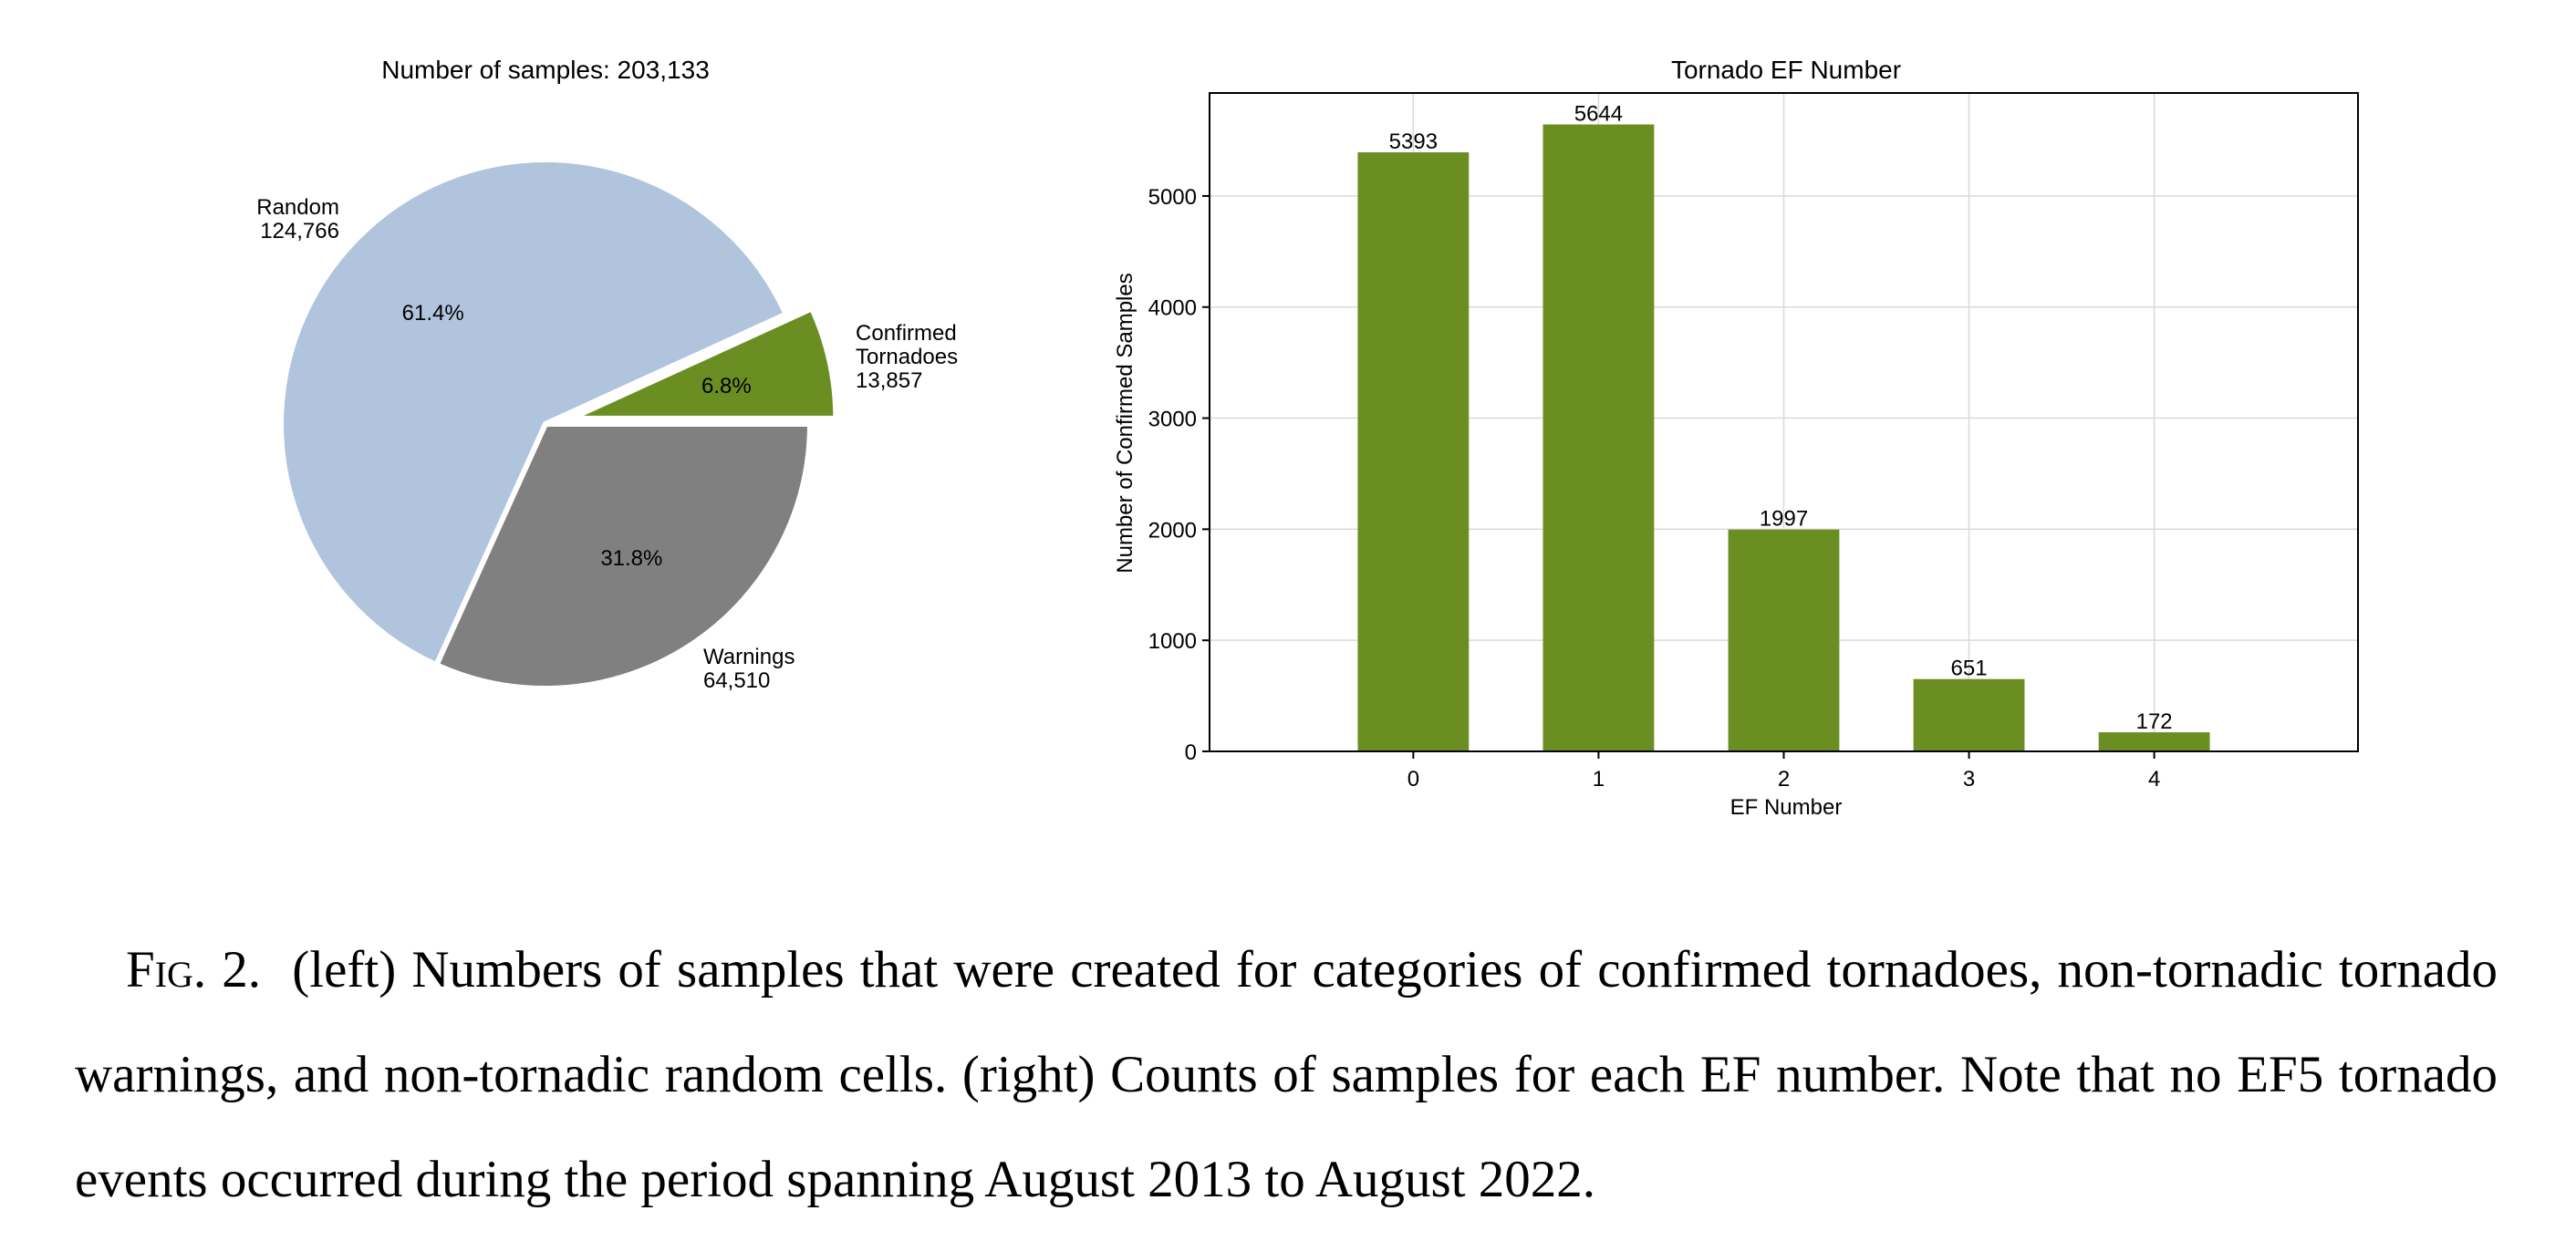  What do you see at coordinates (2154, 721) in the screenshot?
I see `bar-value-label: 172` at bounding box center [2154, 721].